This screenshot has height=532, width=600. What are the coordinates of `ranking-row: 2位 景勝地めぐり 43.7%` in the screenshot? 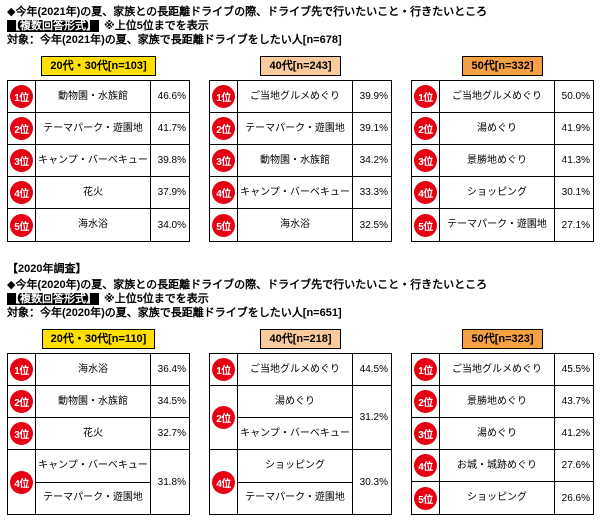 It's located at (502, 402).